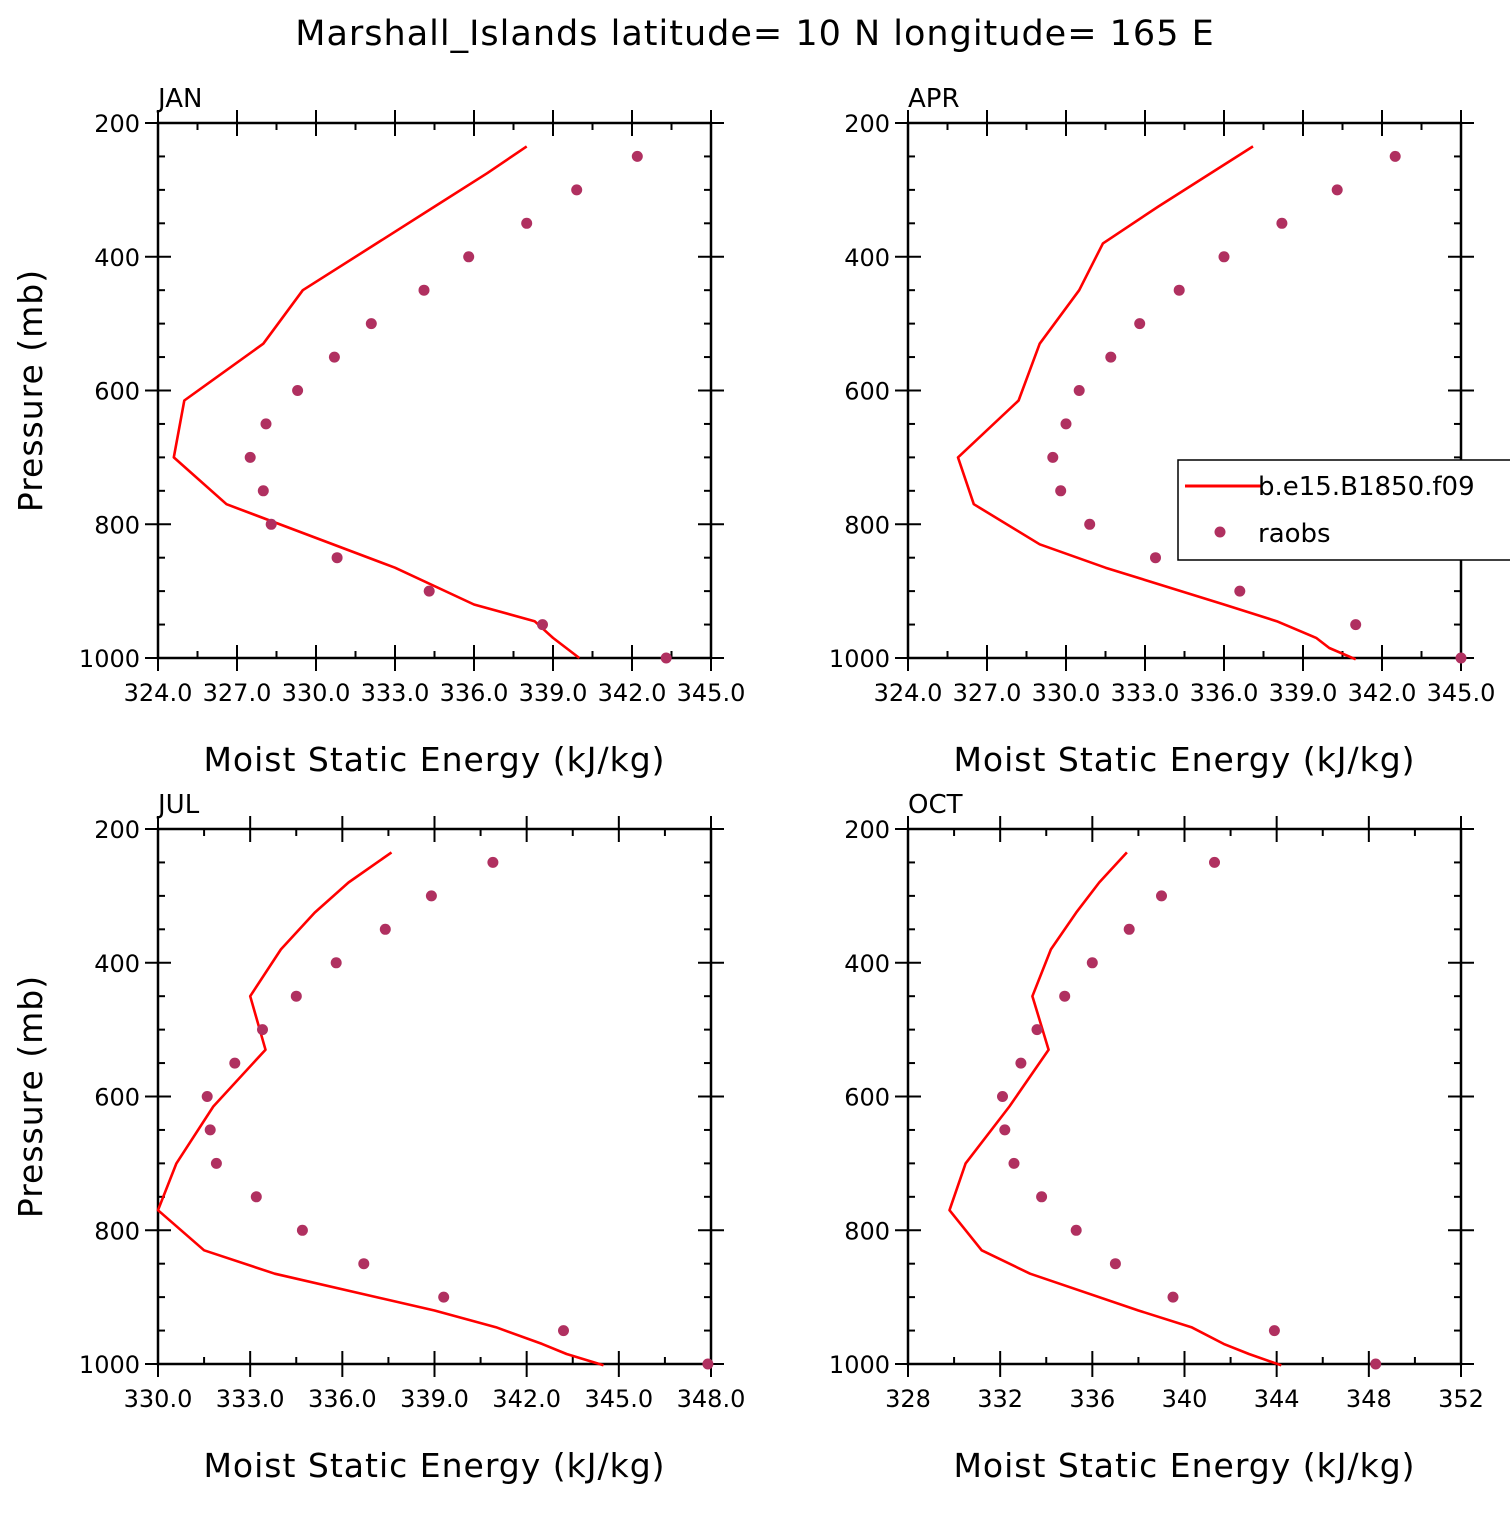 Image resolution: width=1510 pixels, height=1515 pixels. Describe the element at coordinates (1224, 693) in the screenshot. I see `x-tick-label: 336.0` at that location.